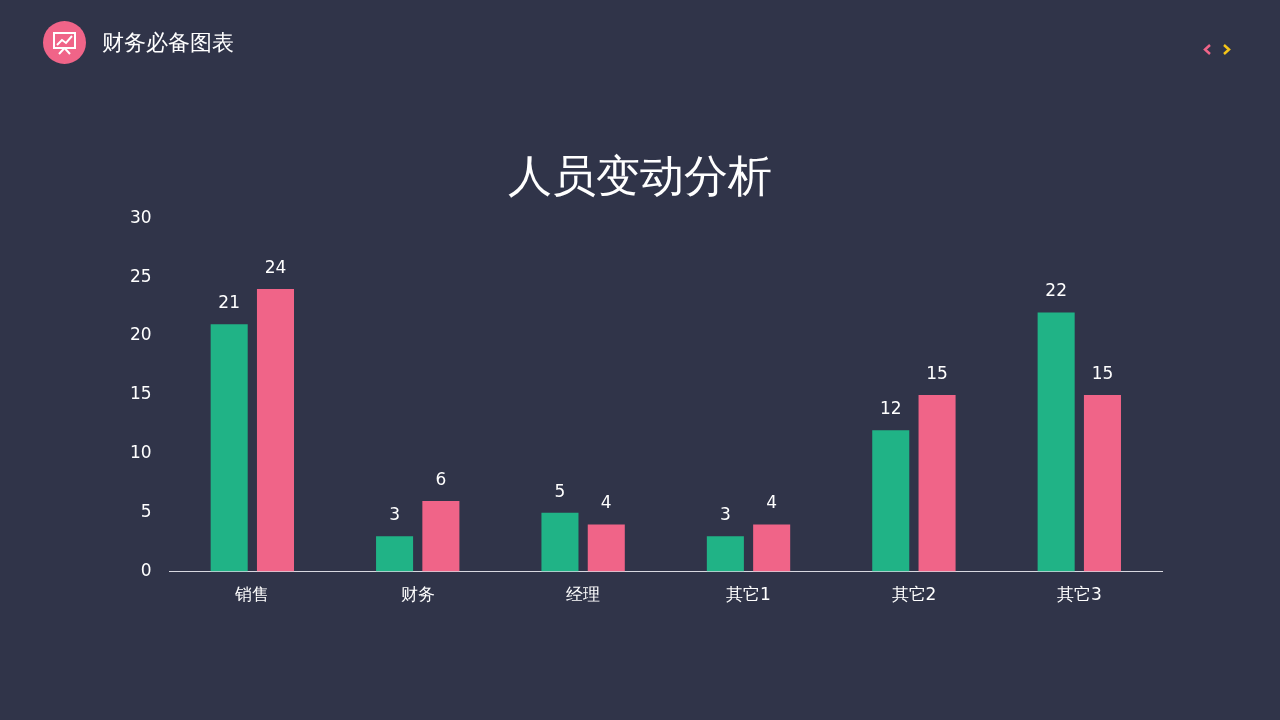 Image resolution: width=1280 pixels, height=720 pixels. I want to click on data-label: 21, so click(229, 302).